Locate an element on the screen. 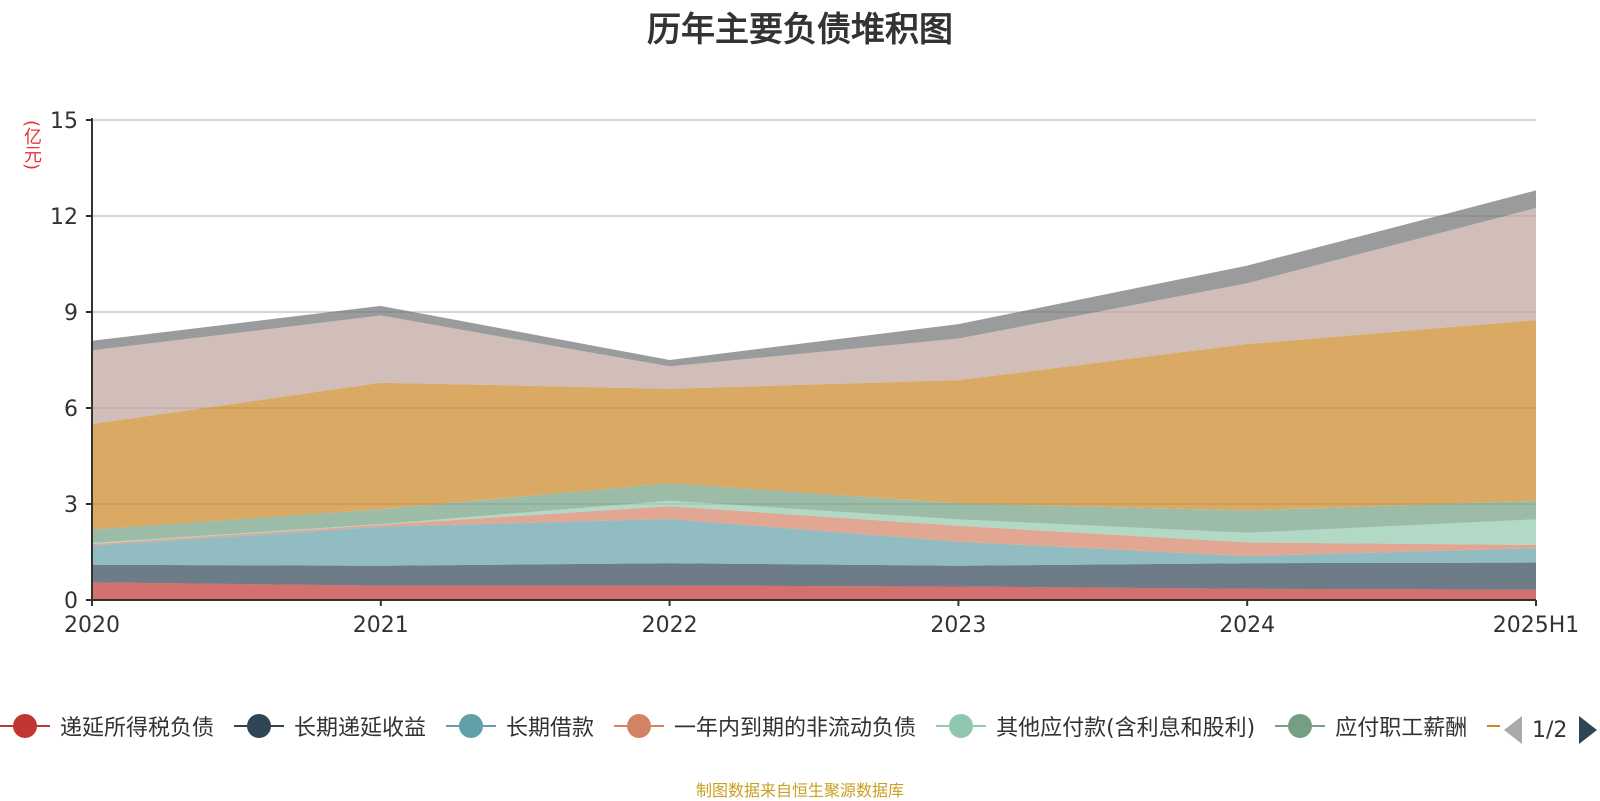 This screenshot has height=801, width=1600. legend-item: 长期递延收益 is located at coordinates (330, 726).